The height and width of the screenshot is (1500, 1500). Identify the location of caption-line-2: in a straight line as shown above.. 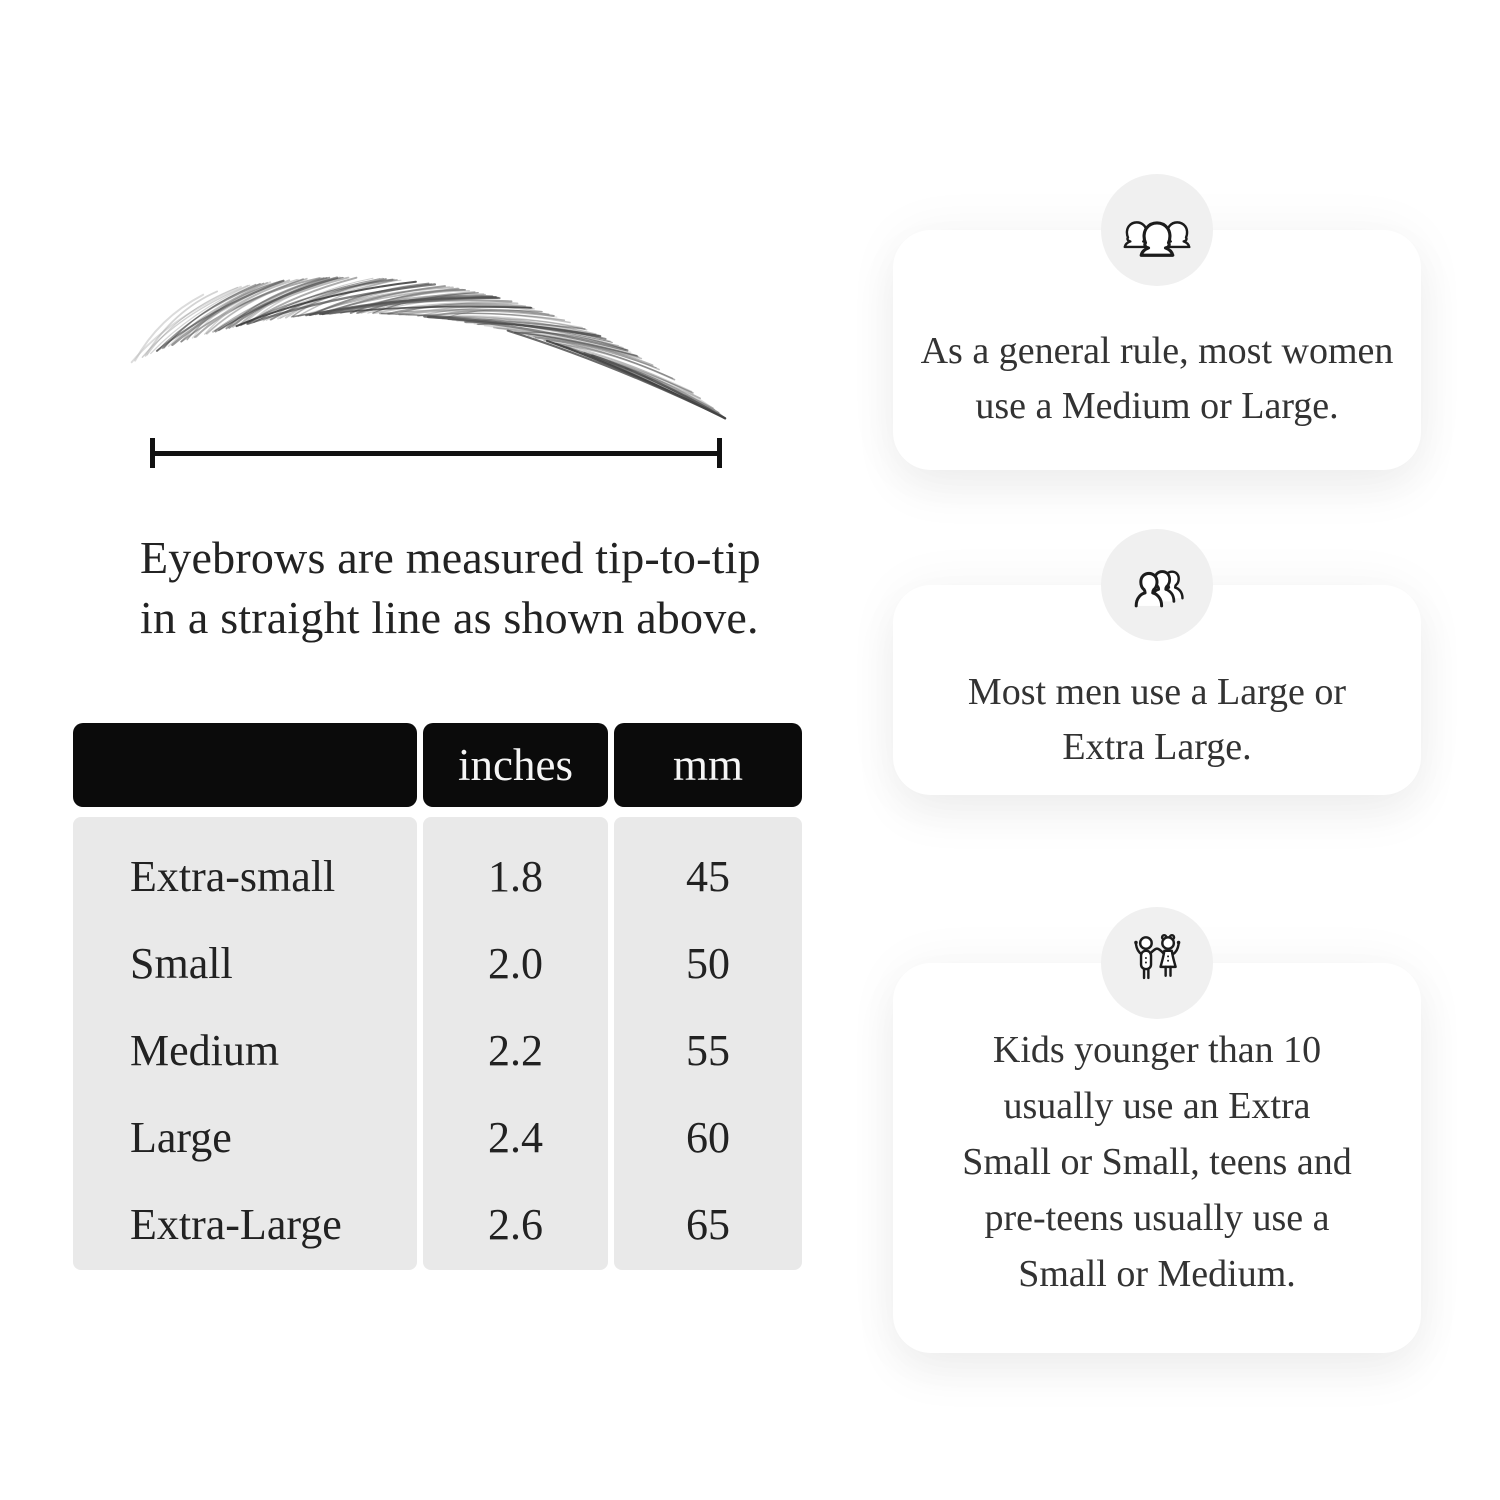
(449, 617).